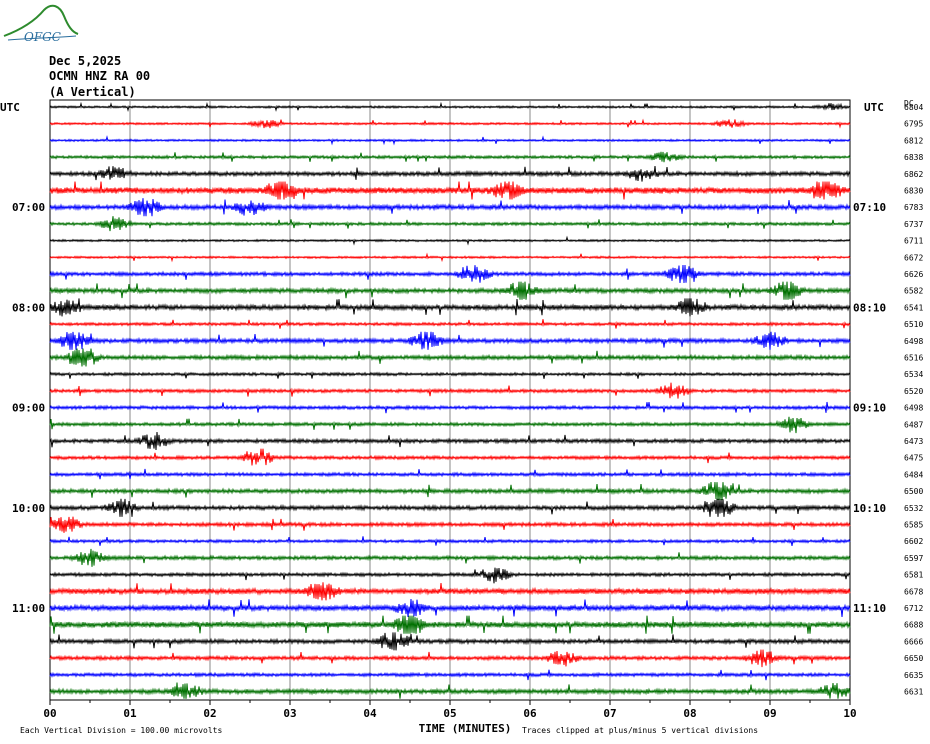 This screenshot has width=930, height=744. What do you see at coordinates (209, 713) in the screenshot?
I see `x-tick-label: 02` at bounding box center [209, 713].